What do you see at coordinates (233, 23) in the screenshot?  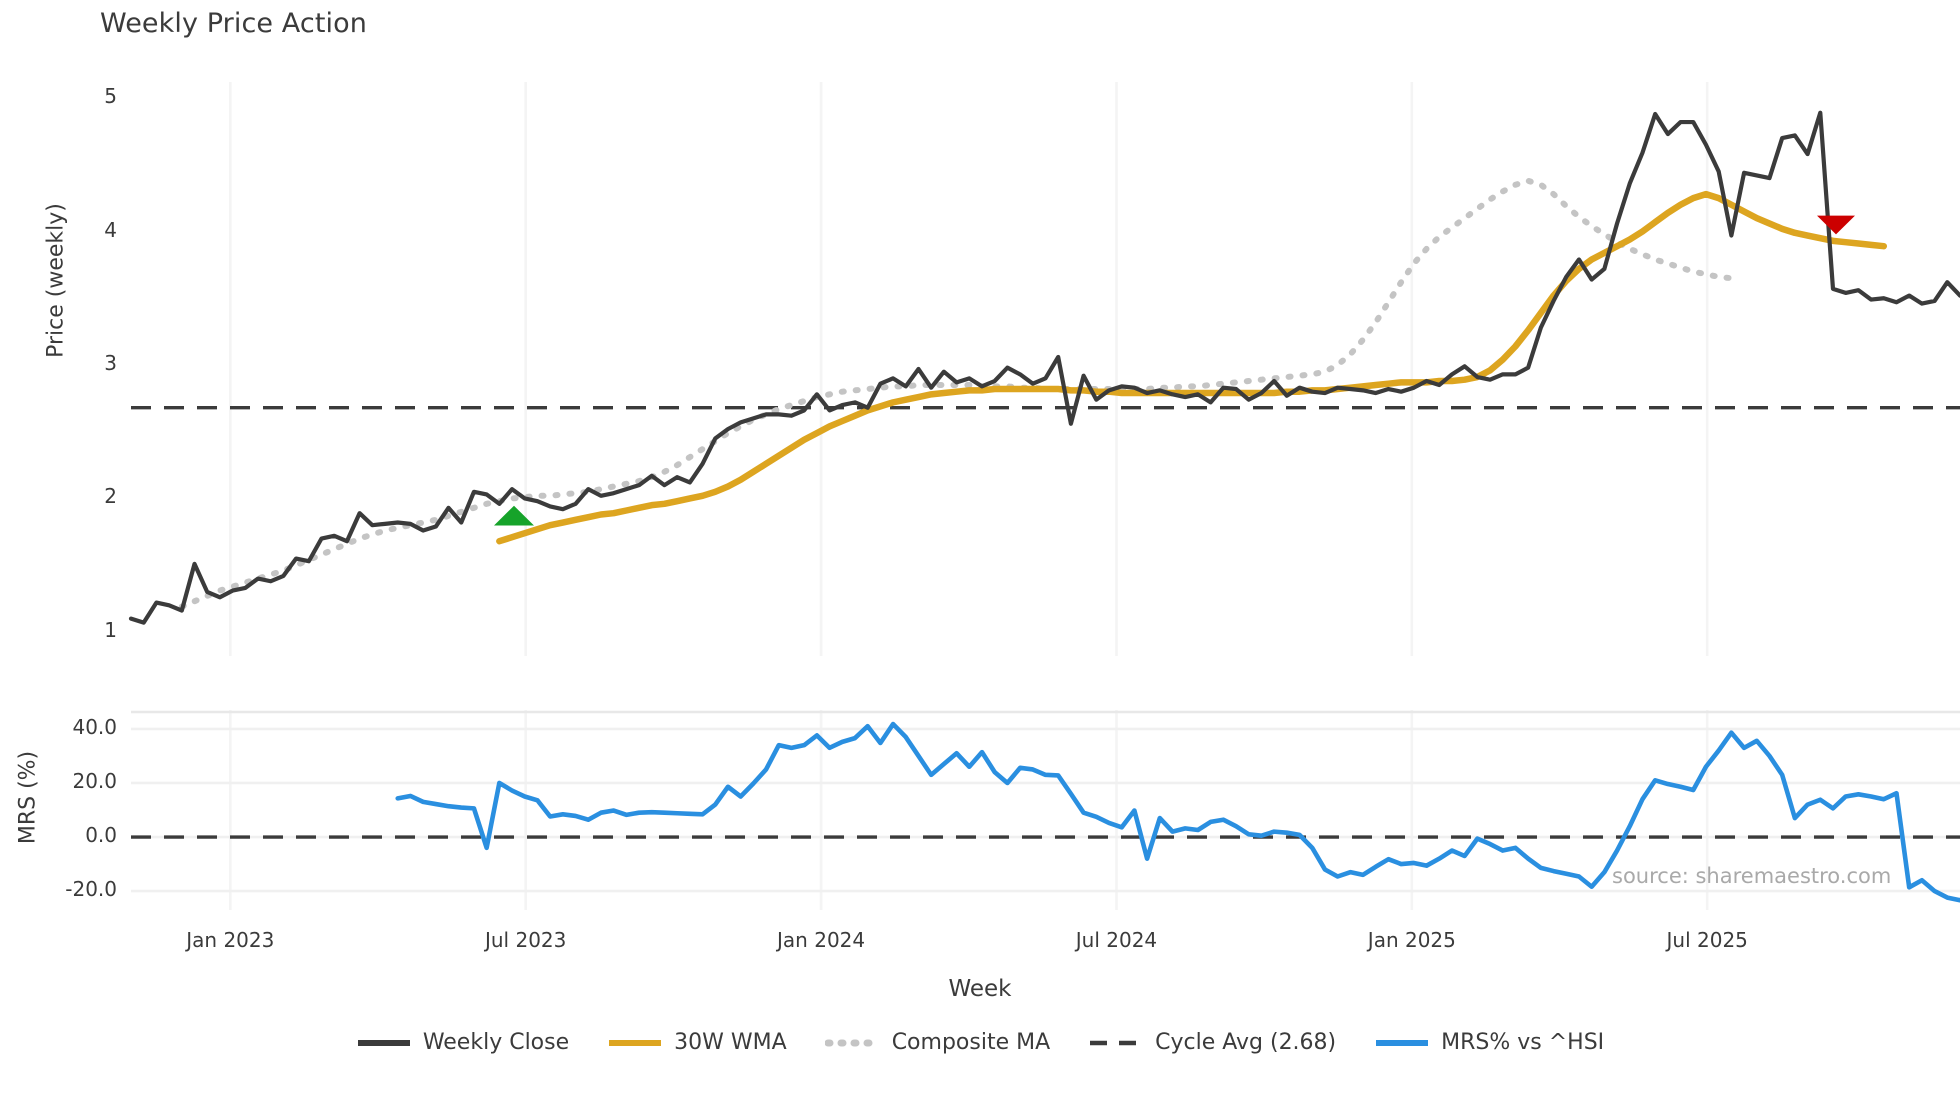 I see `page-title: Weekly Price Action` at bounding box center [233, 23].